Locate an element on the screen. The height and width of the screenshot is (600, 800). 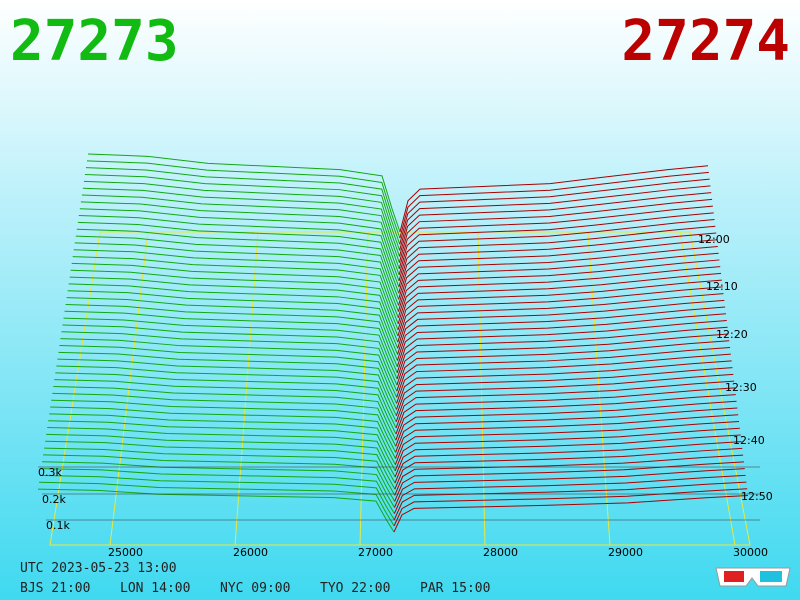
ask-price: 27274 is located at coordinates (705, 41).